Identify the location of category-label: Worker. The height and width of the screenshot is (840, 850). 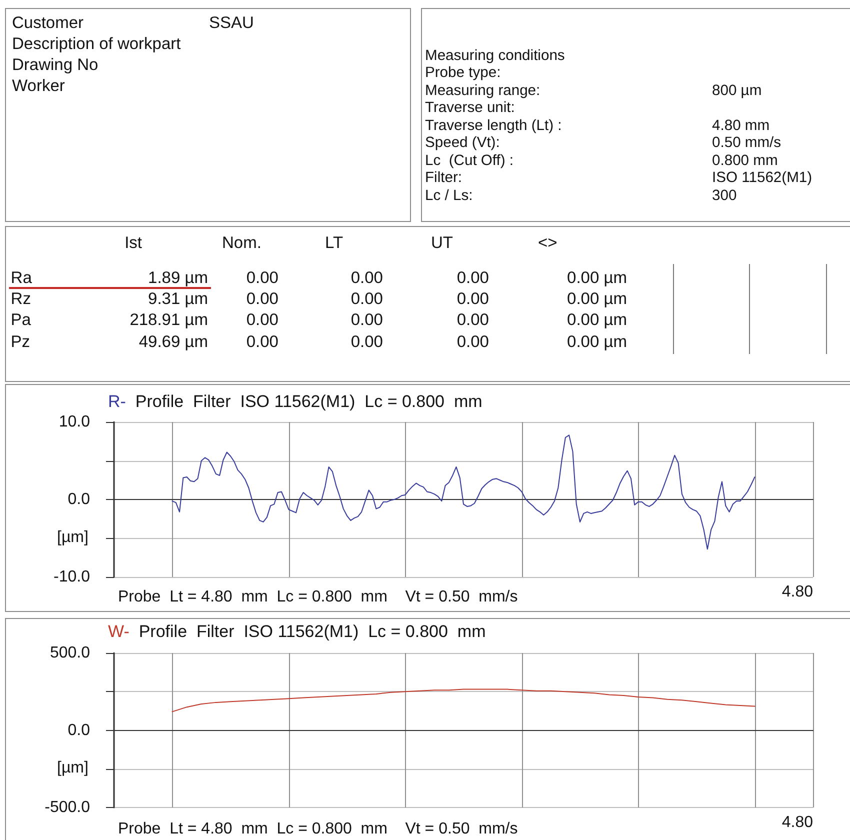
(38, 86).